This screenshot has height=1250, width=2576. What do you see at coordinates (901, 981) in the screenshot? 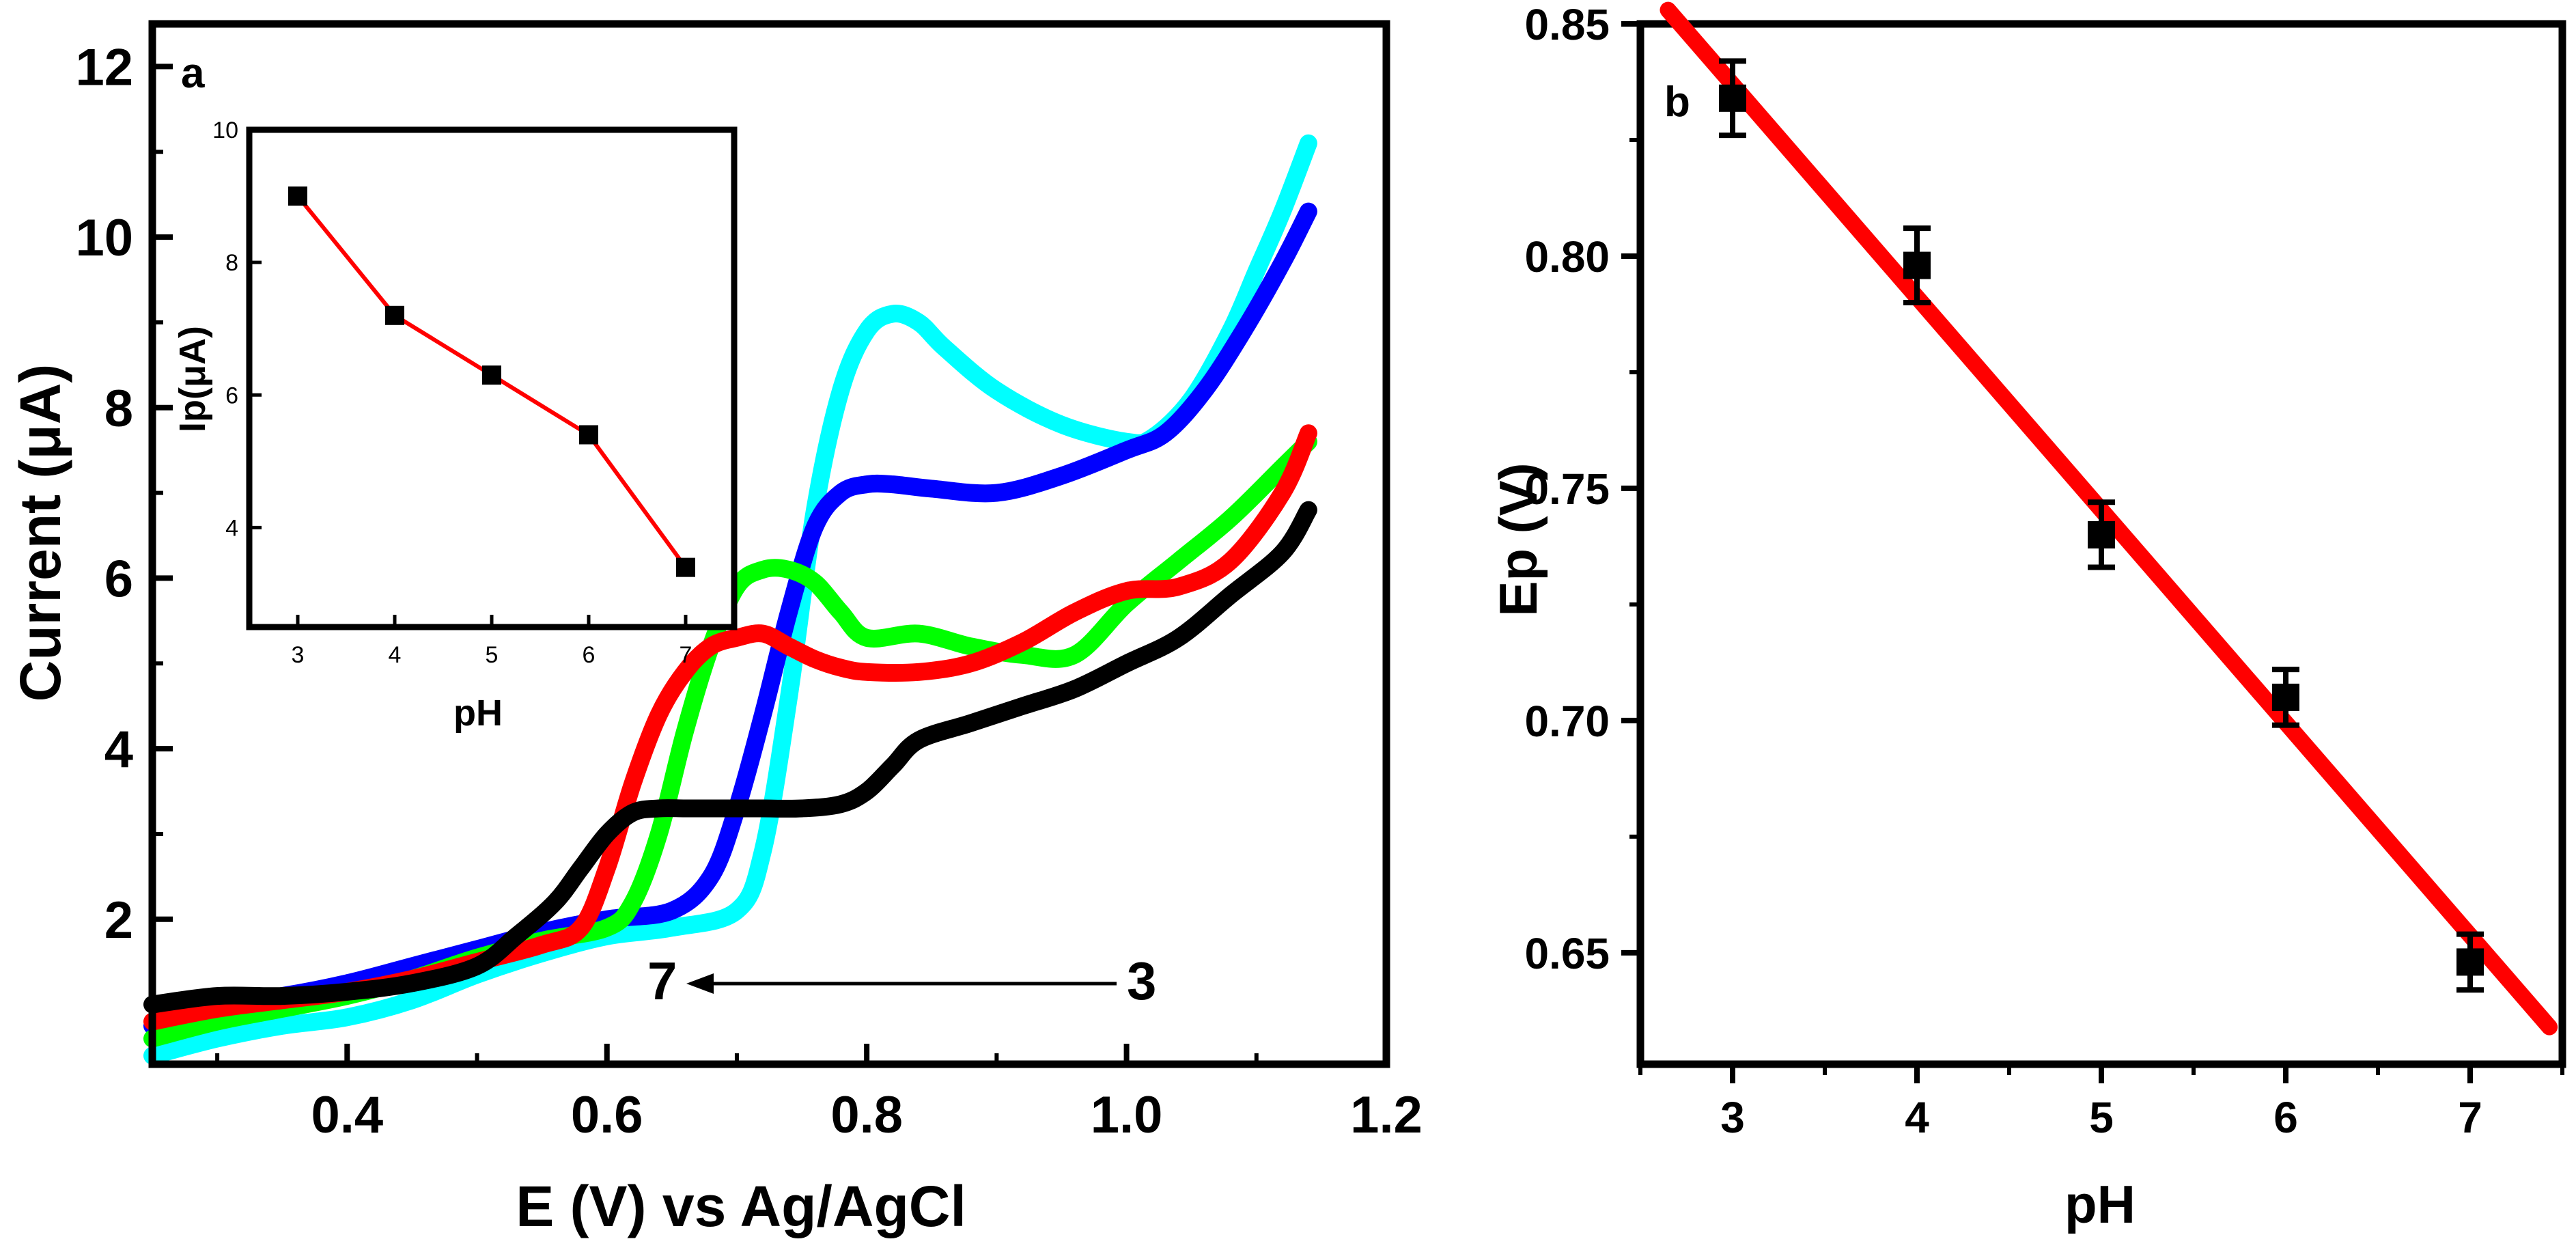
I see `ph-direction-annotation: 3 7` at bounding box center [901, 981].